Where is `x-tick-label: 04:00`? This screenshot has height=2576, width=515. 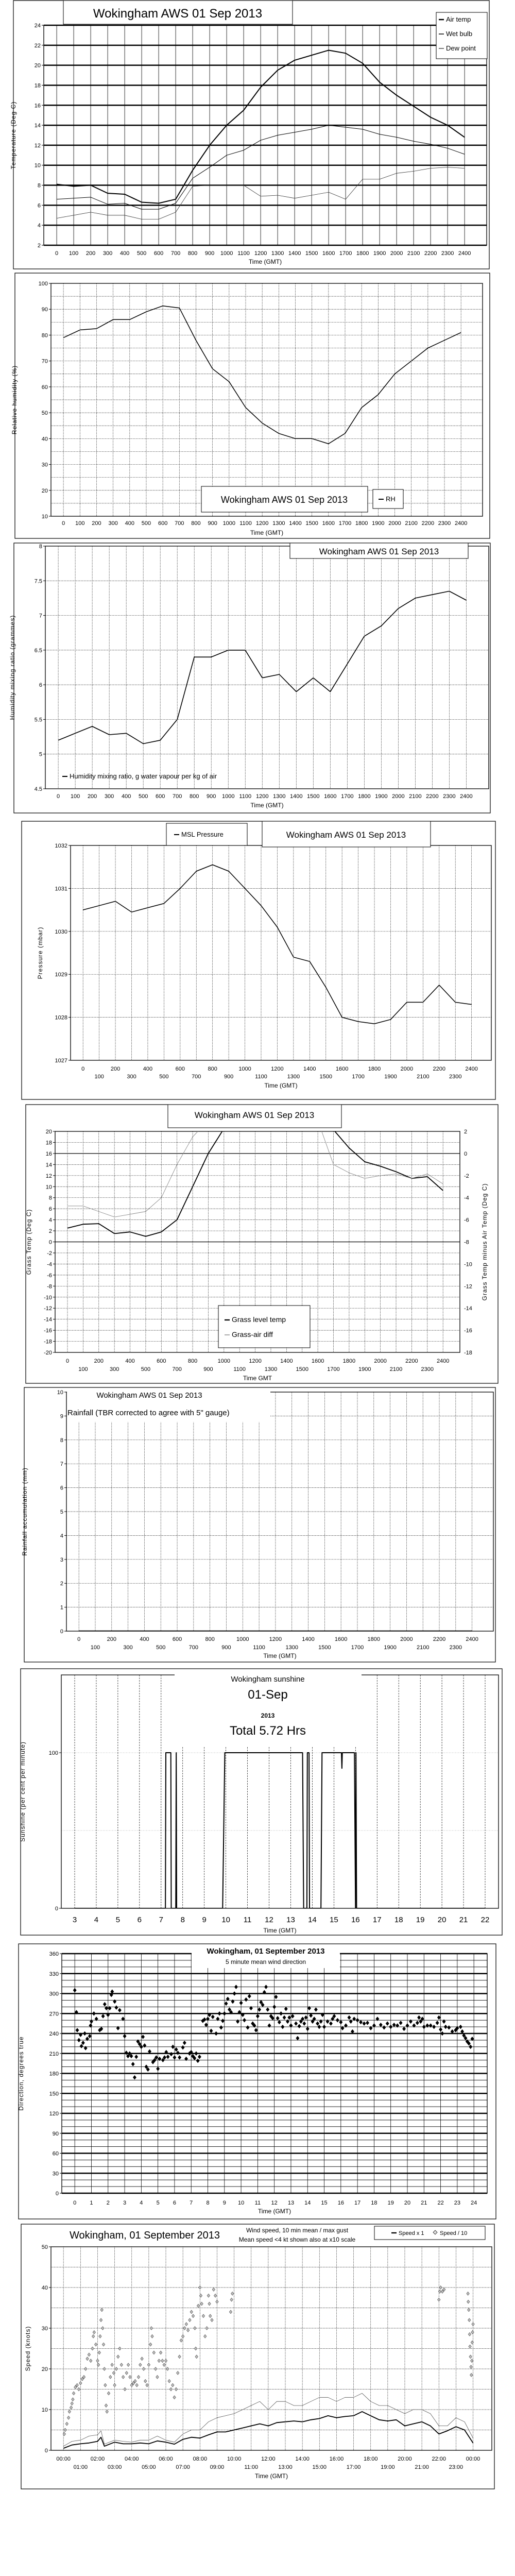 x-tick-label: 04:00 is located at coordinates (132, 2459).